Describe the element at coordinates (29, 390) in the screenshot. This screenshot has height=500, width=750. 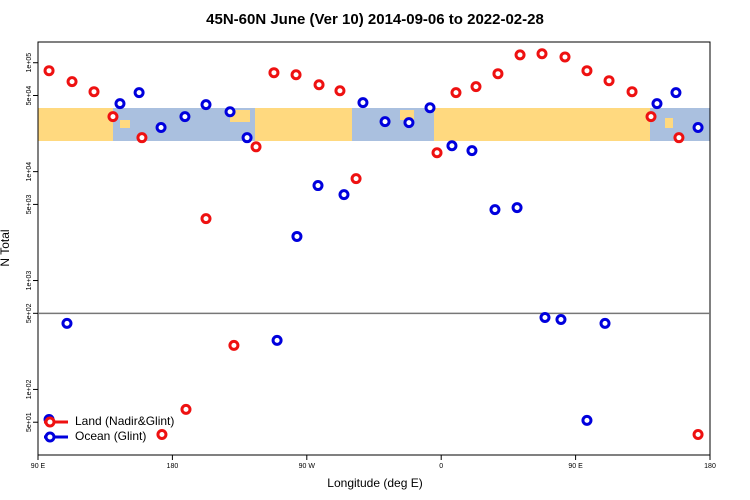
I see `y-tick-label: 1e+02` at that location.